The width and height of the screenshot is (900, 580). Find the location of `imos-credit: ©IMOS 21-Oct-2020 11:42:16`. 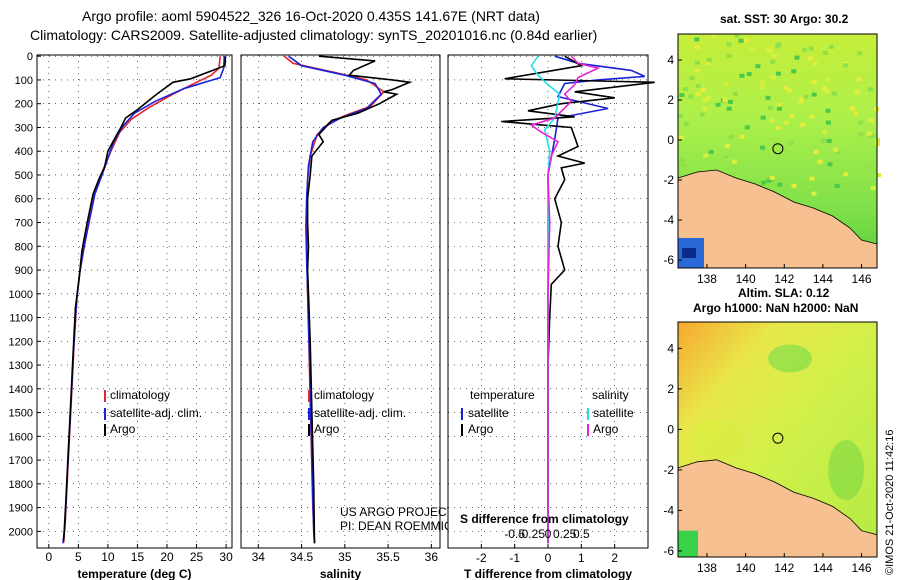

imos-credit: ©IMOS 21-Oct-2020 11:42:16 is located at coordinates (890, 502).